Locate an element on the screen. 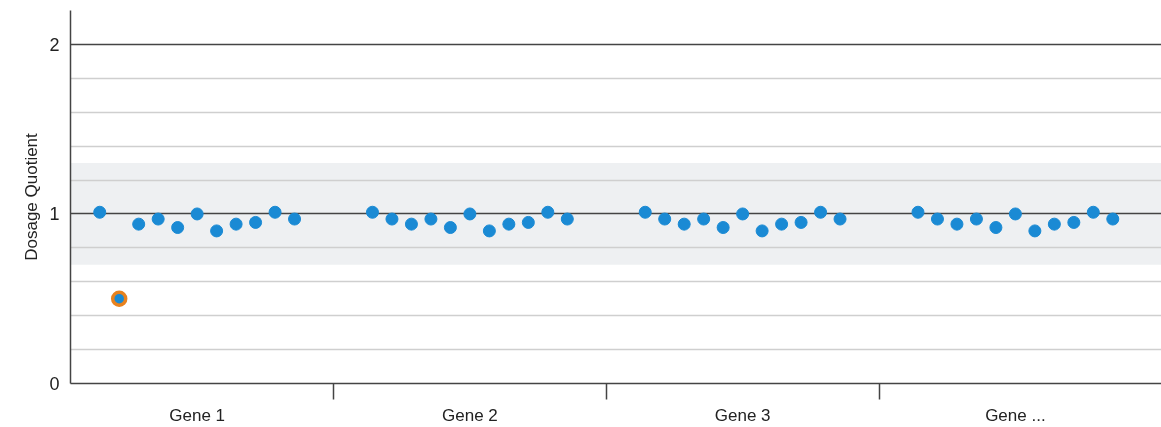  y-axis-title: Dosage Quotient is located at coordinates (32, 196).